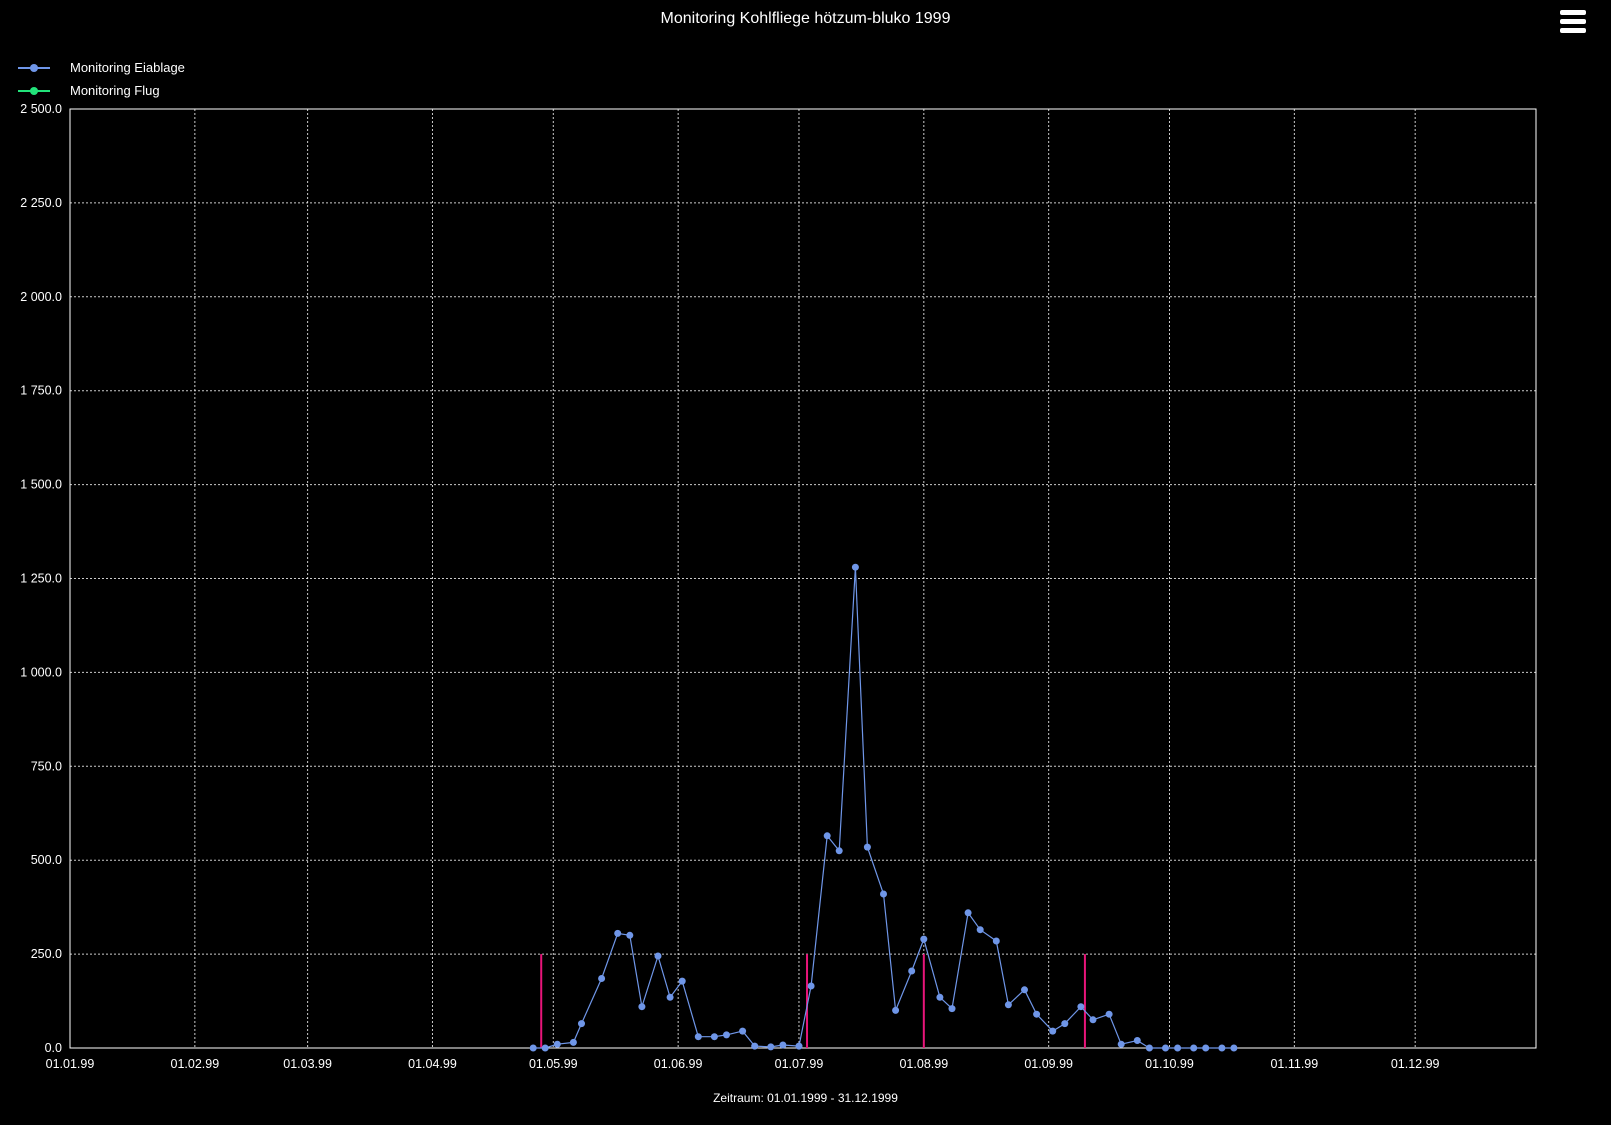 The width and height of the screenshot is (1611, 1125). I want to click on x-tick-label: 01.10.99, so click(1169, 1064).